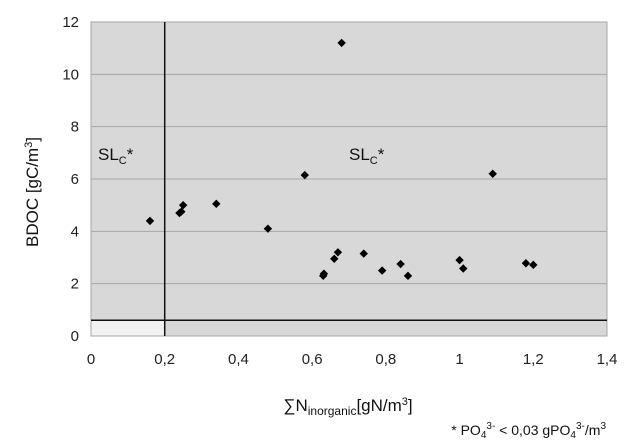 The height and width of the screenshot is (441, 627). I want to click on x-tick-label: 0,4, so click(238, 359).